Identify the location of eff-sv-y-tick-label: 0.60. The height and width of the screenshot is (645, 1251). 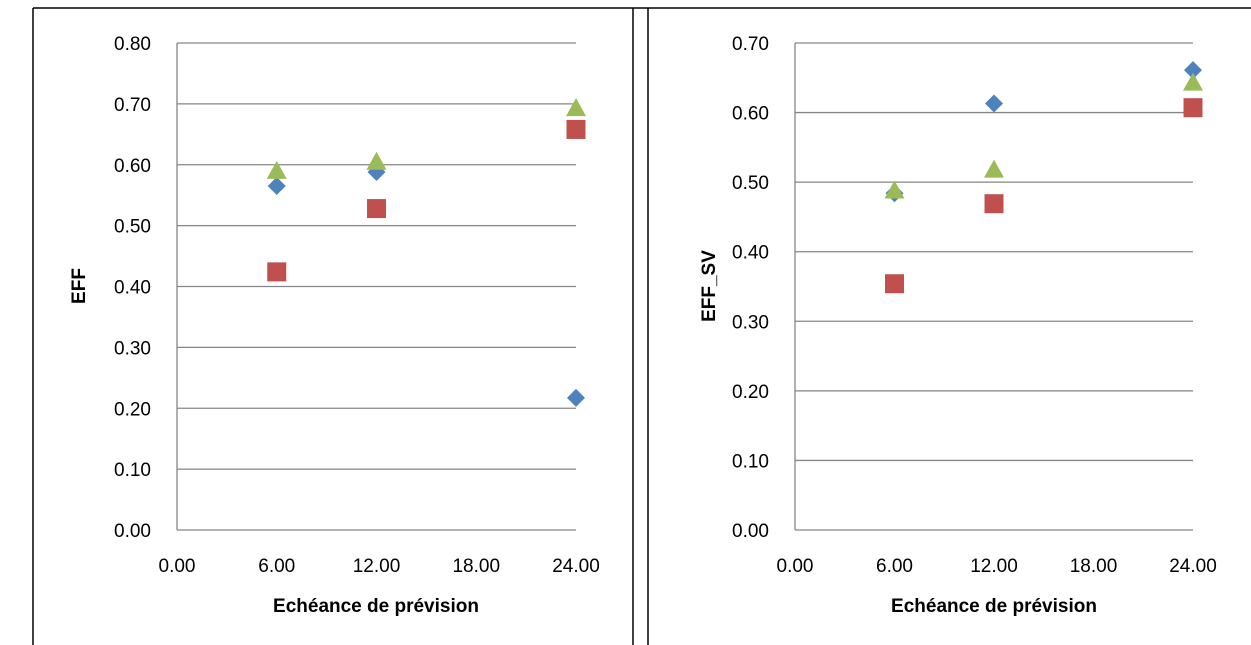
(750, 114).